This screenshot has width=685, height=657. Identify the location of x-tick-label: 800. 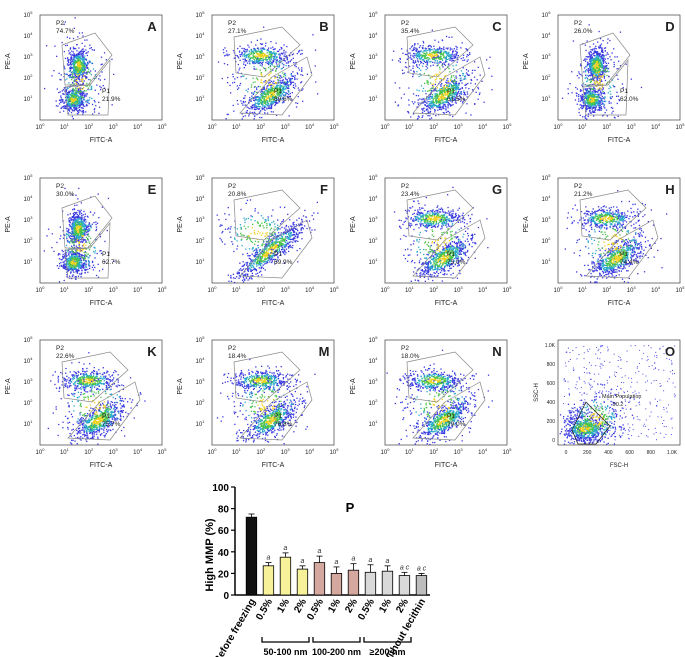
(651, 453).